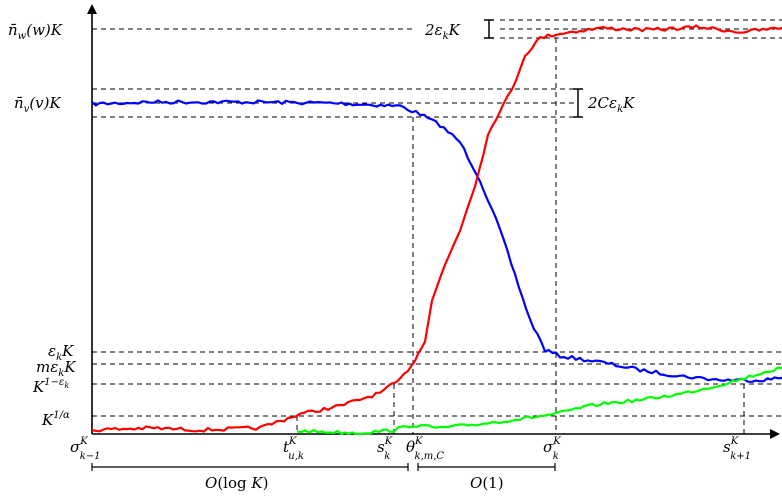  I want to click on interval-brackets, so click(323, 467).